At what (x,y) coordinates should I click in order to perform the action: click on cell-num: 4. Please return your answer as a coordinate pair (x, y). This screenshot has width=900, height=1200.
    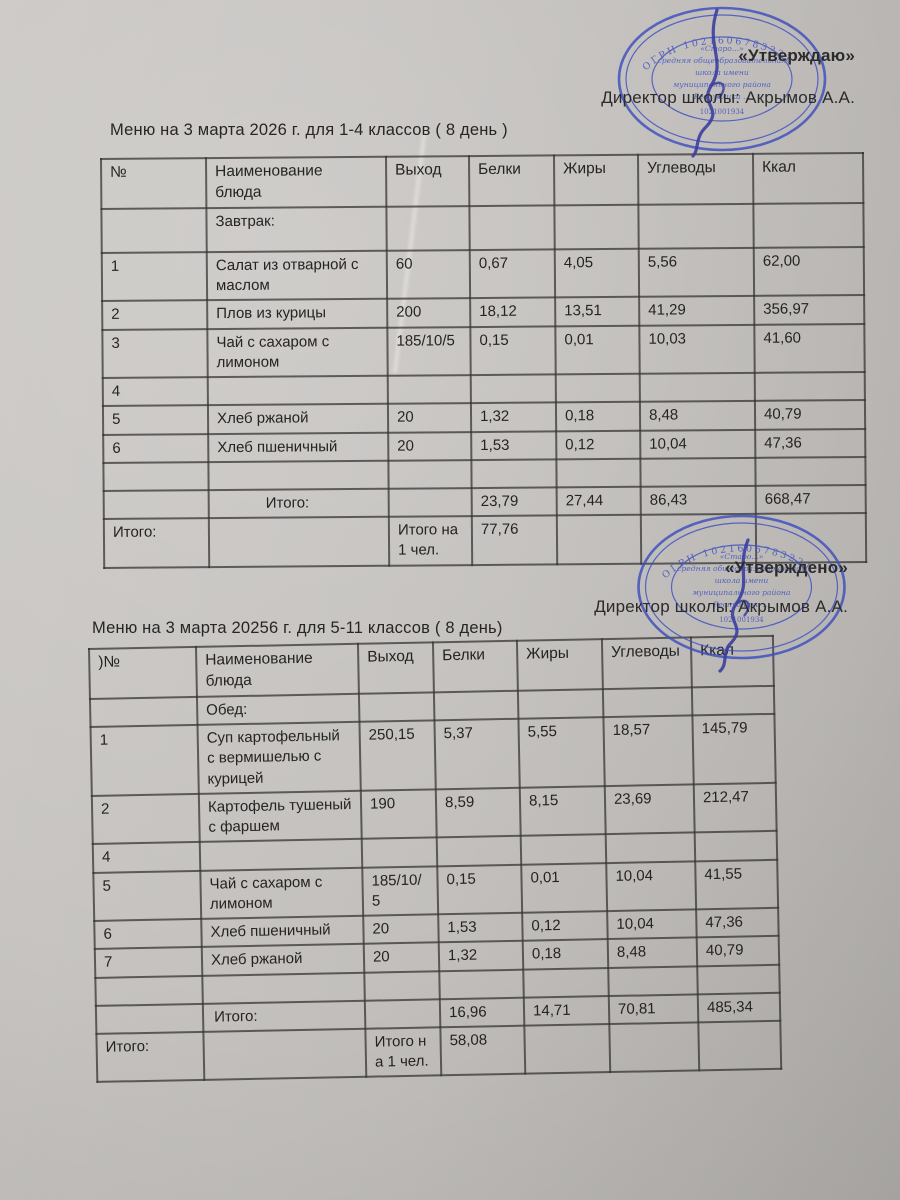
    Looking at the image, I should click on (155, 392).